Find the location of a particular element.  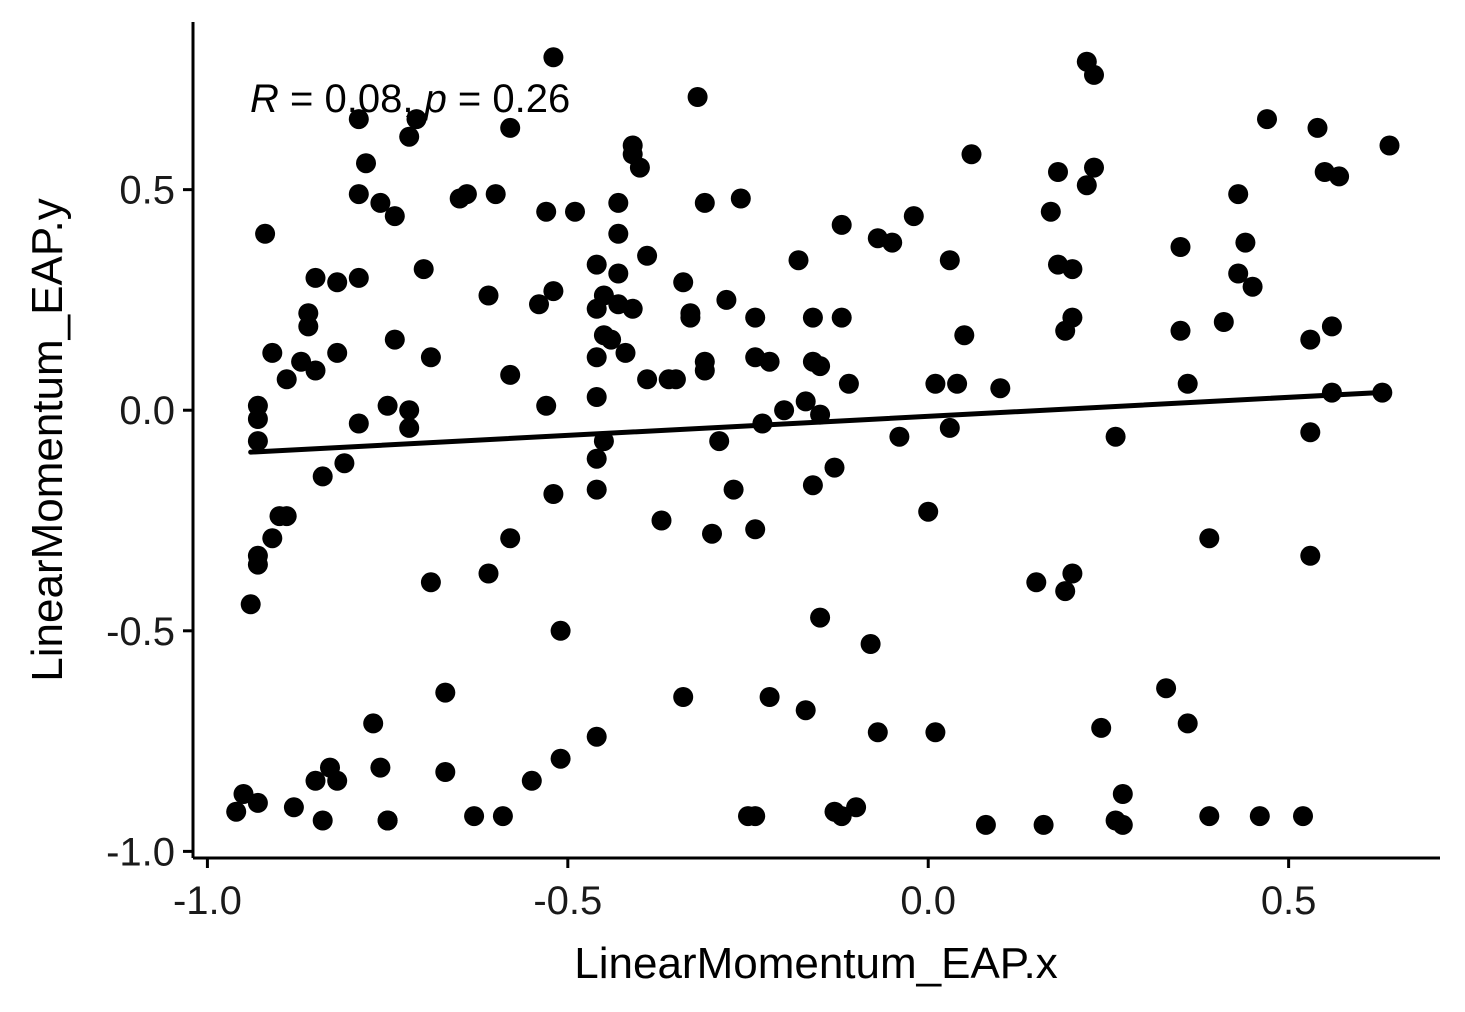

r-value: = 0.08, is located at coordinates (352, 99).